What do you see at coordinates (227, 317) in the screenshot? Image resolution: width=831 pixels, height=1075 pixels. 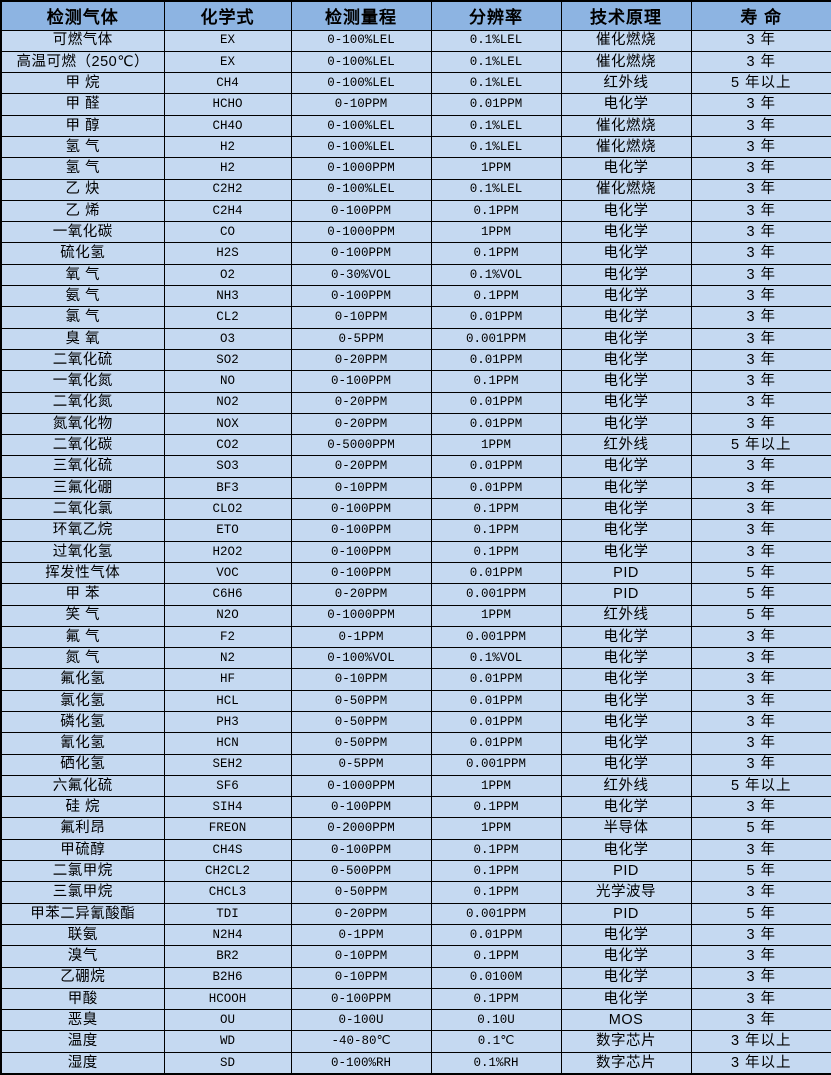 I see `cell-formula: CL2` at bounding box center [227, 317].